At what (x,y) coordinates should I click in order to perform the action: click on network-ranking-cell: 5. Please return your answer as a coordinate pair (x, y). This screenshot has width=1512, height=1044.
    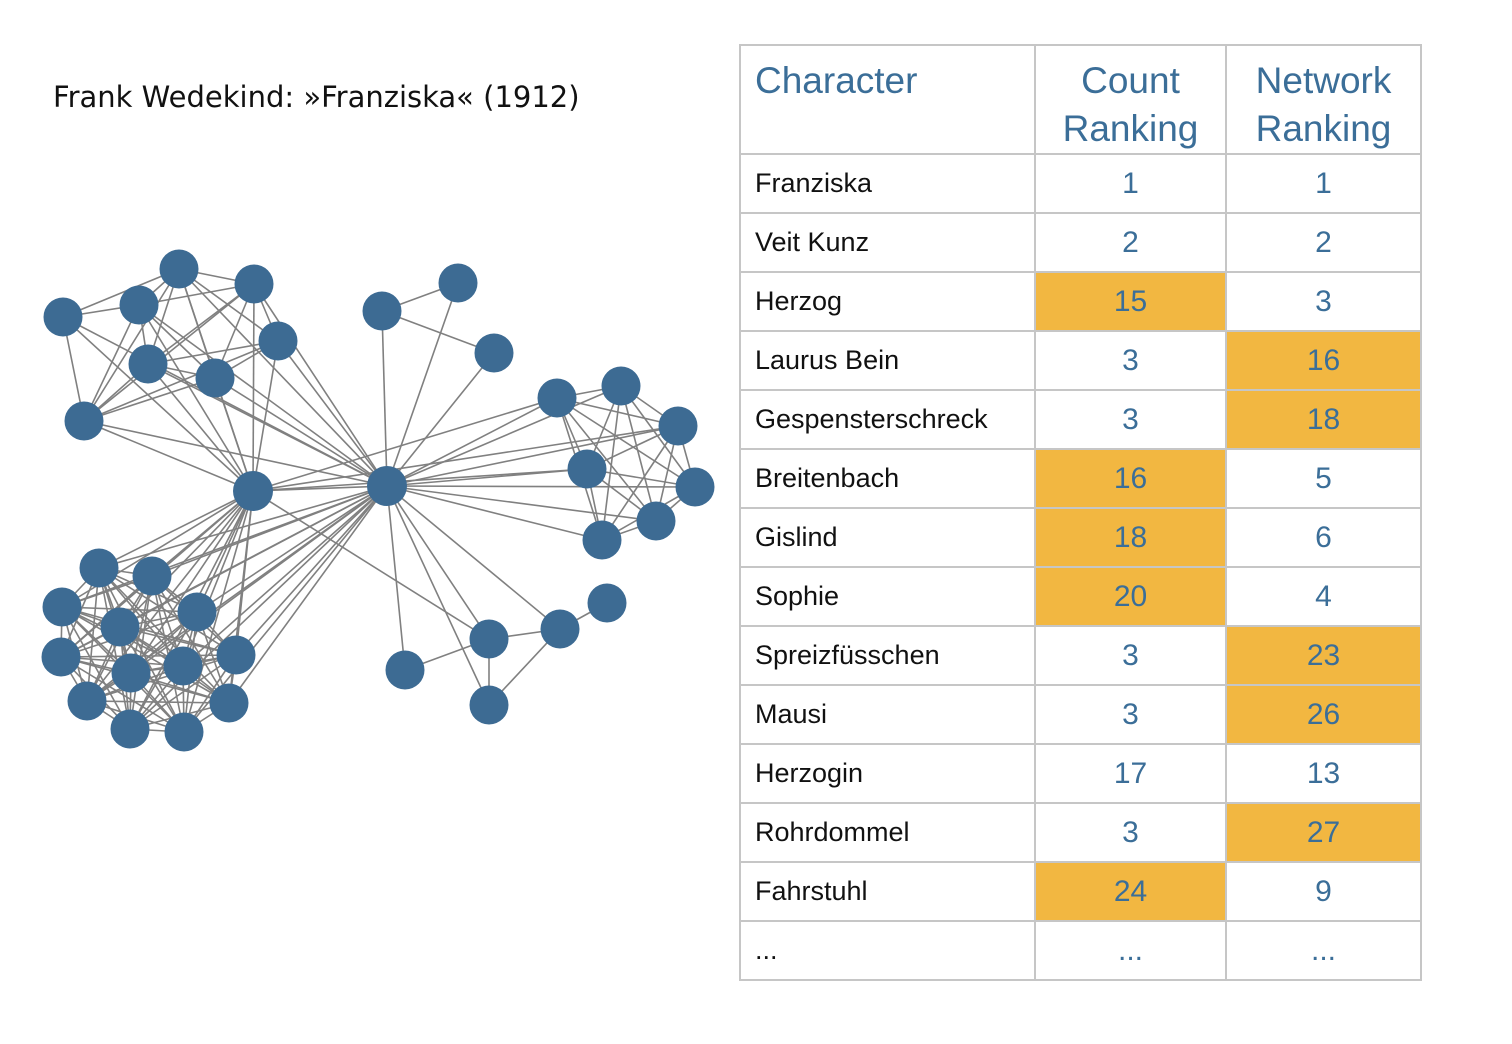
    Looking at the image, I should click on (1323, 478).